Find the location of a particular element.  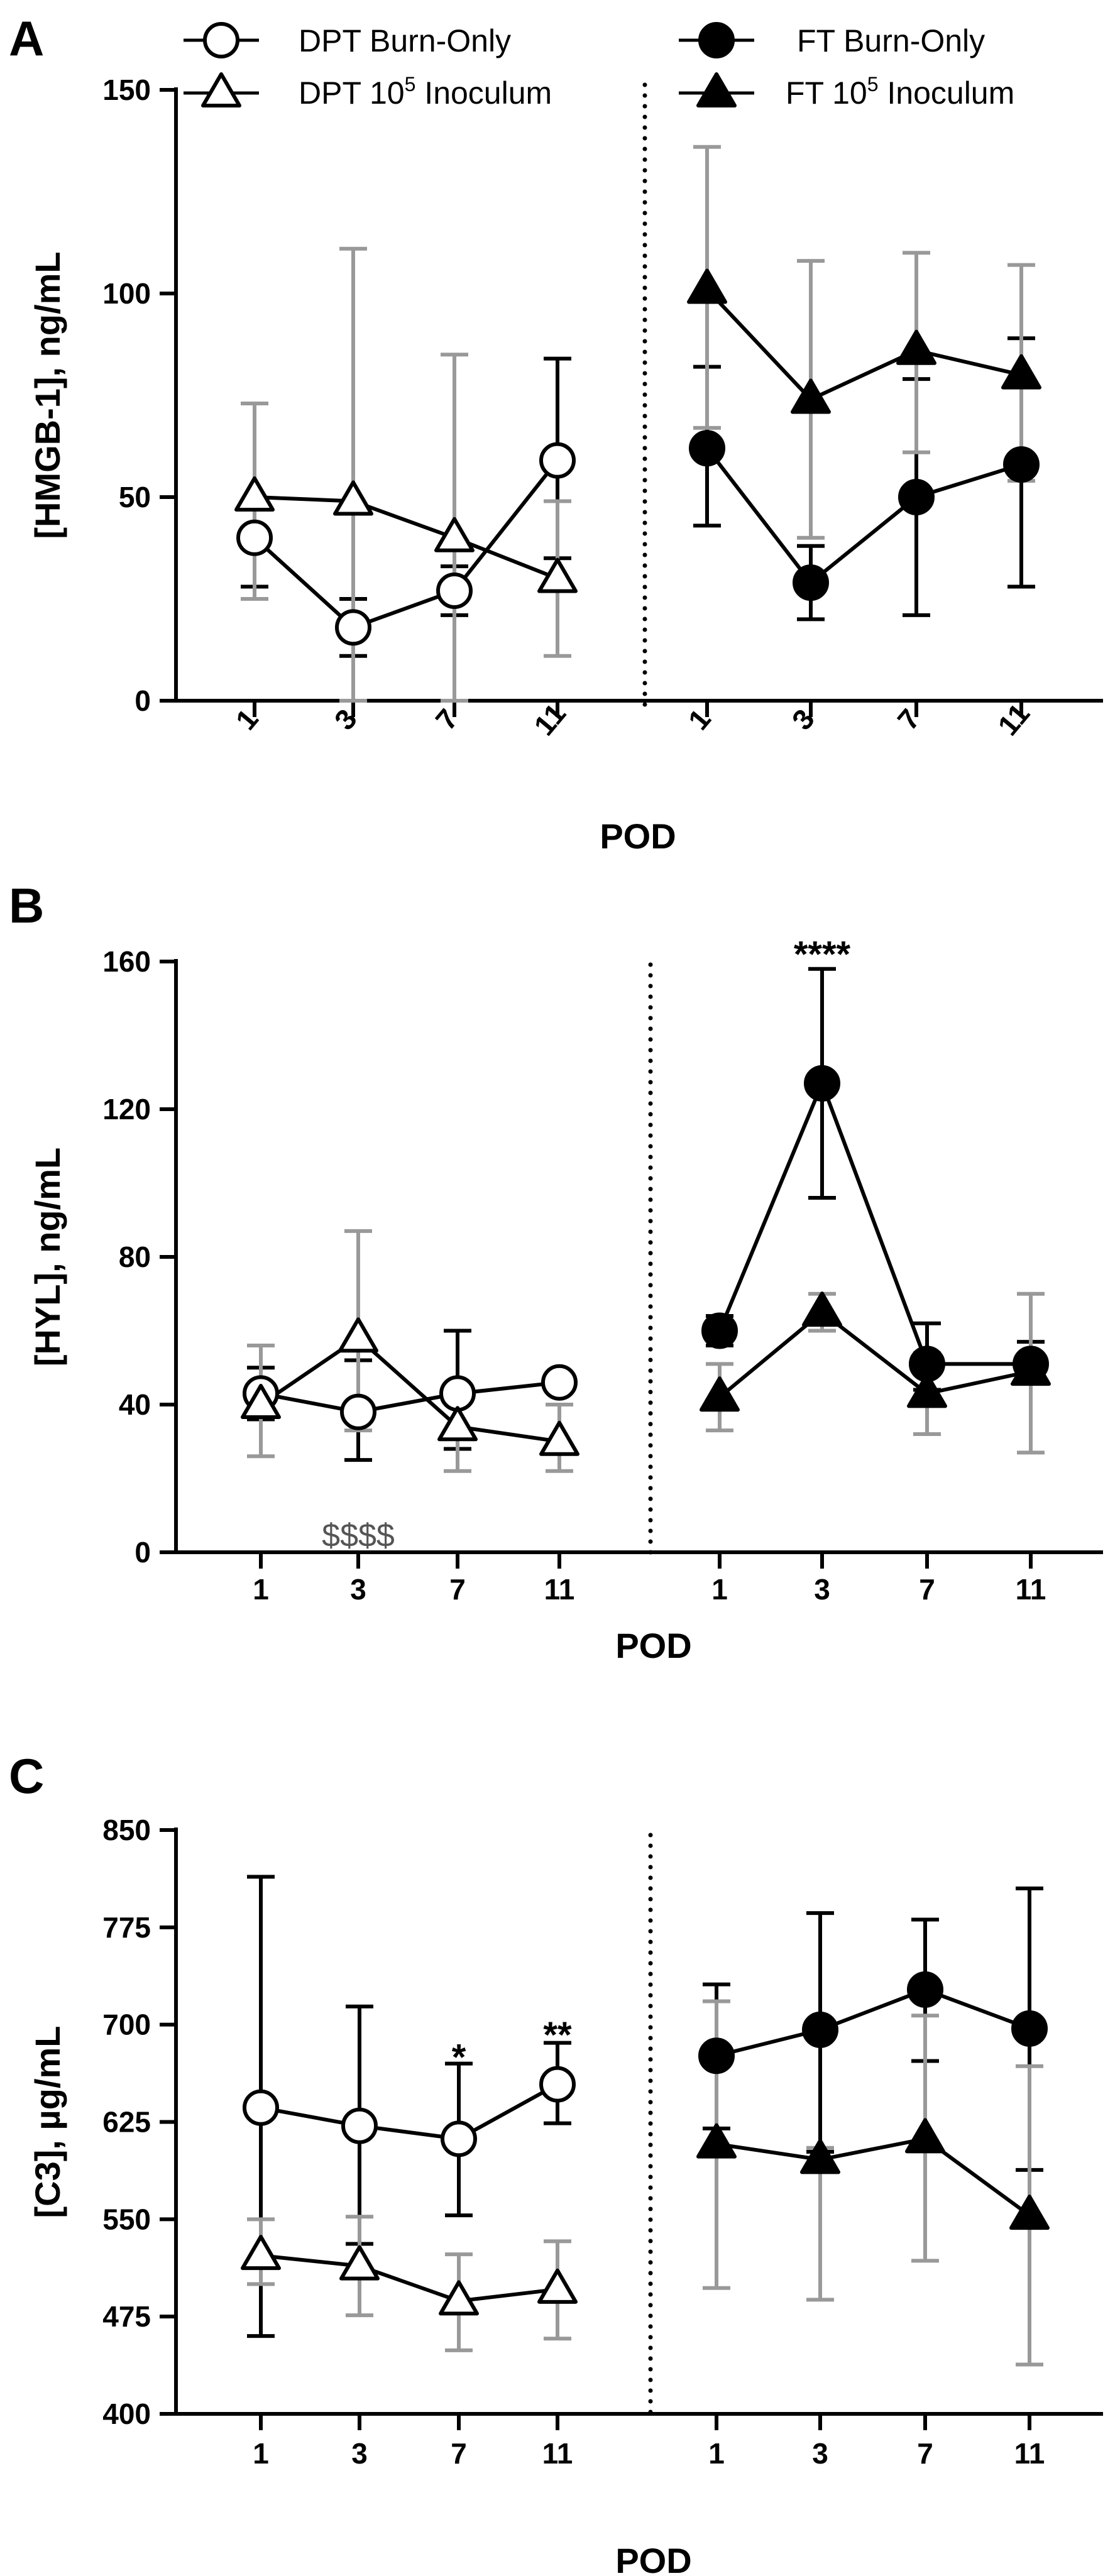

legend-marker-circle-filled is located at coordinates (716, 40).